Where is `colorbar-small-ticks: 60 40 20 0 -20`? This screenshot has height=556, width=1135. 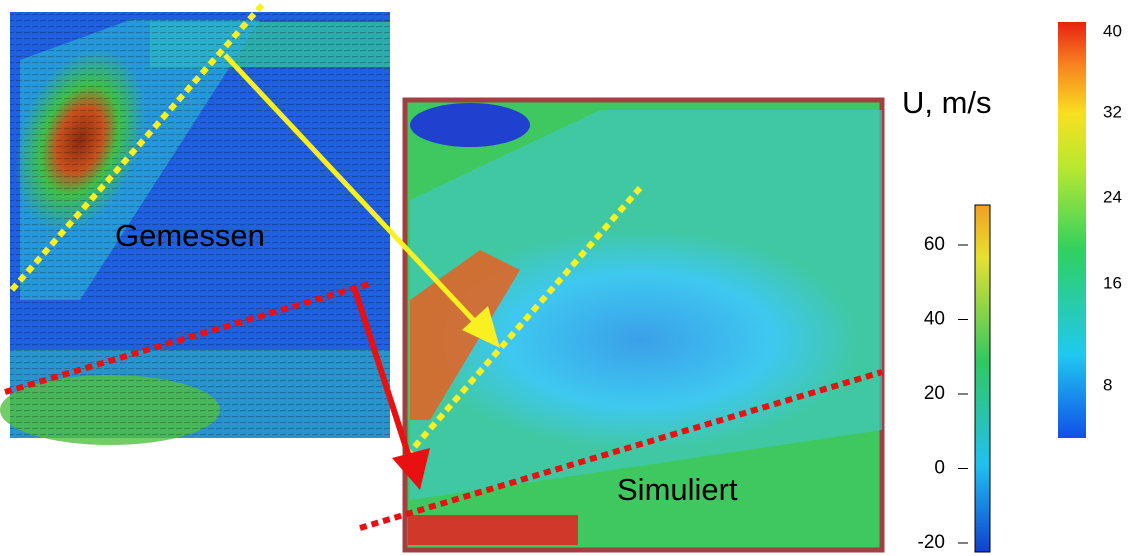 colorbar-small-ticks: 60 40 20 0 -20 is located at coordinates (943, 393).